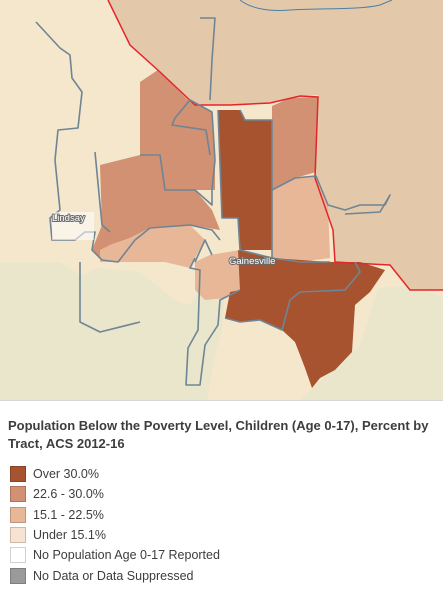  What do you see at coordinates (115, 494) in the screenshot?
I see `legend-item-22-30: 22.6 - 30.0%` at bounding box center [115, 494].